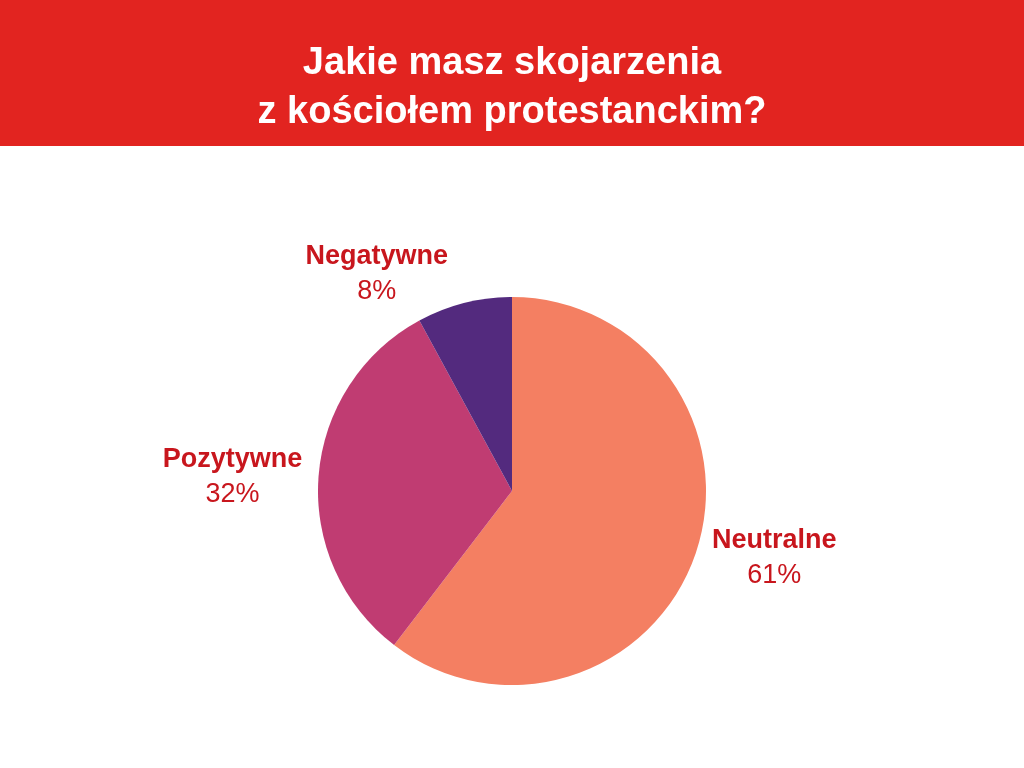  I want to click on slice-label: Negatywne, so click(376, 254).